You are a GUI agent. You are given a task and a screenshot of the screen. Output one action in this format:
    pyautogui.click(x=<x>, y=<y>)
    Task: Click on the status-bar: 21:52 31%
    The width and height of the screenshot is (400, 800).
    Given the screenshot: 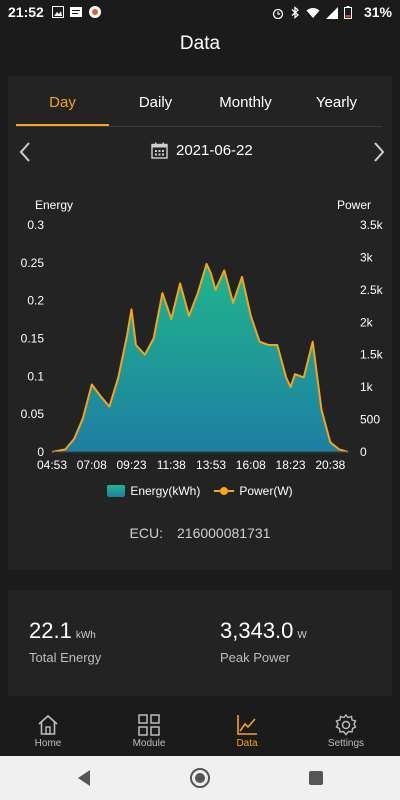 What is the action you would take?
    pyautogui.click(x=200, y=13)
    